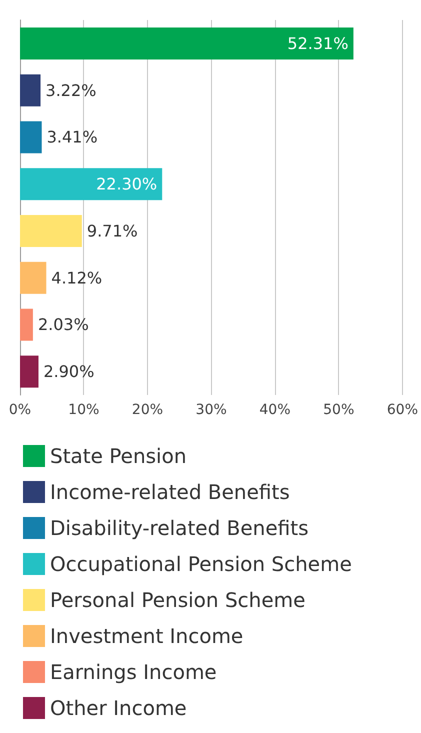 This screenshot has width=421, height=733. What do you see at coordinates (118, 708) in the screenshot?
I see `legend-label: Other Income` at bounding box center [118, 708].